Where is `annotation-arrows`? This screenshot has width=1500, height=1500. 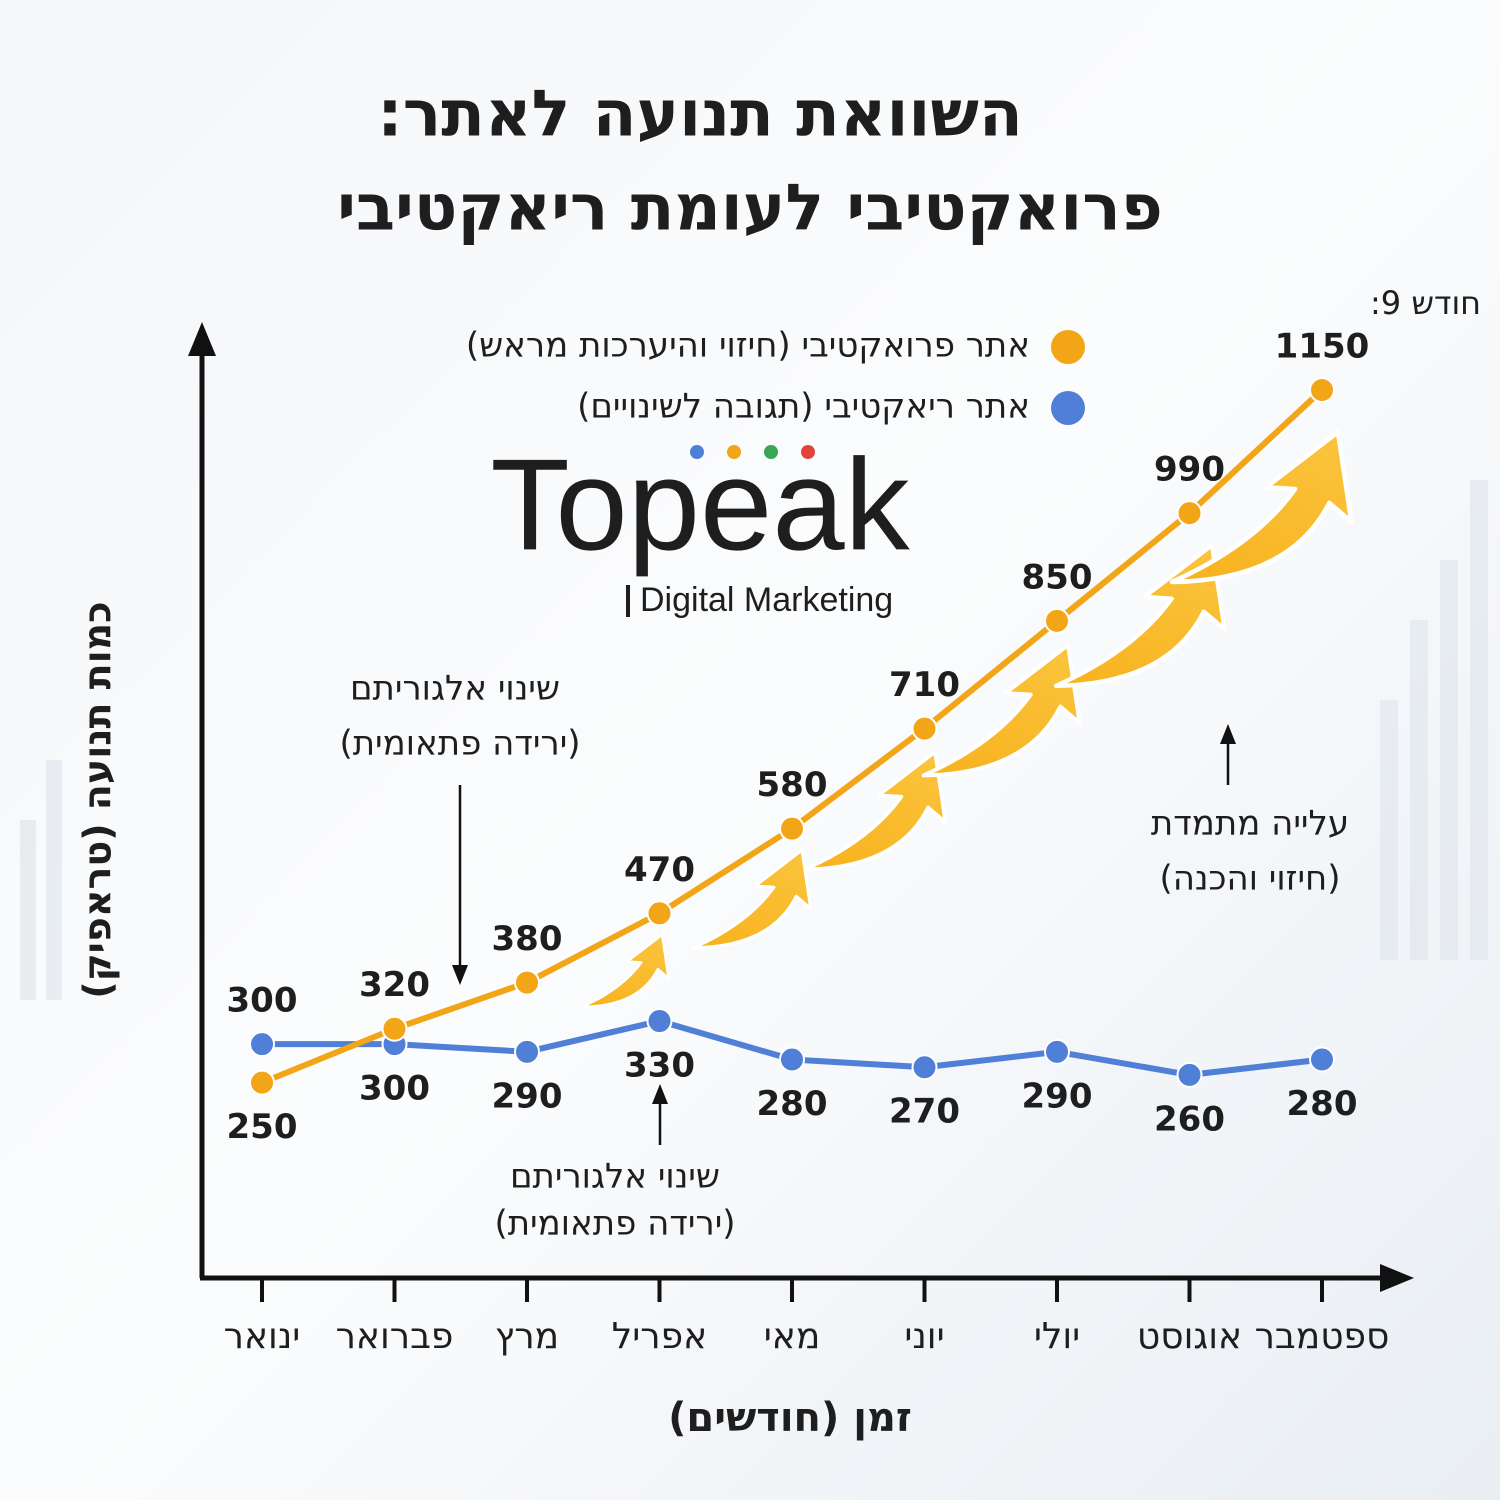 annotation-arrows is located at coordinates (844, 941).